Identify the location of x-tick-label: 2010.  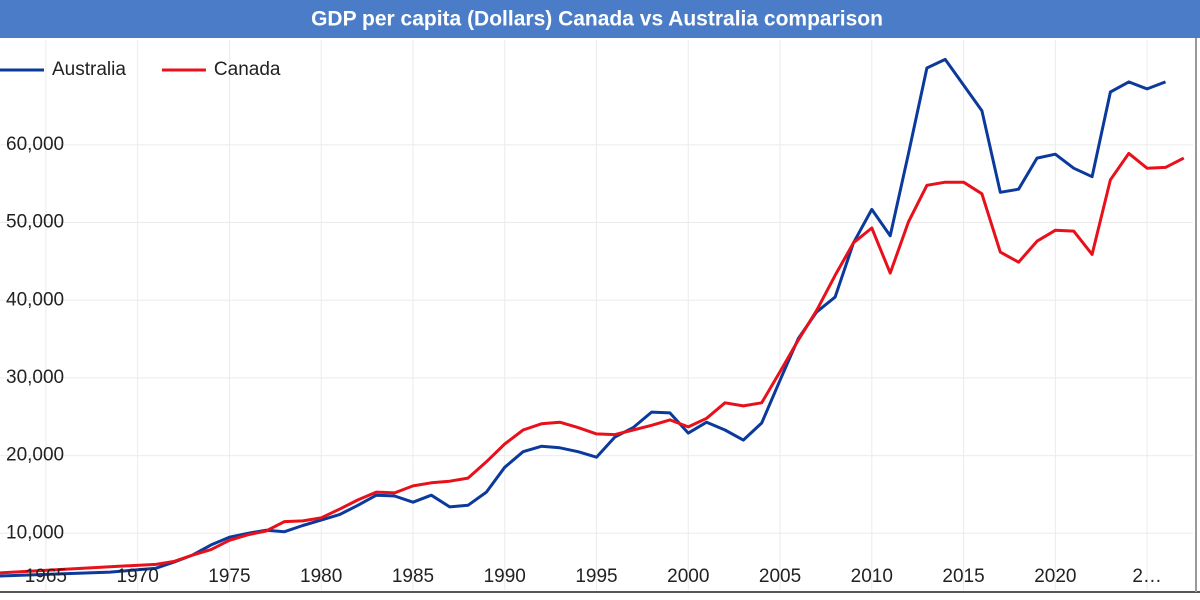
(872, 576).